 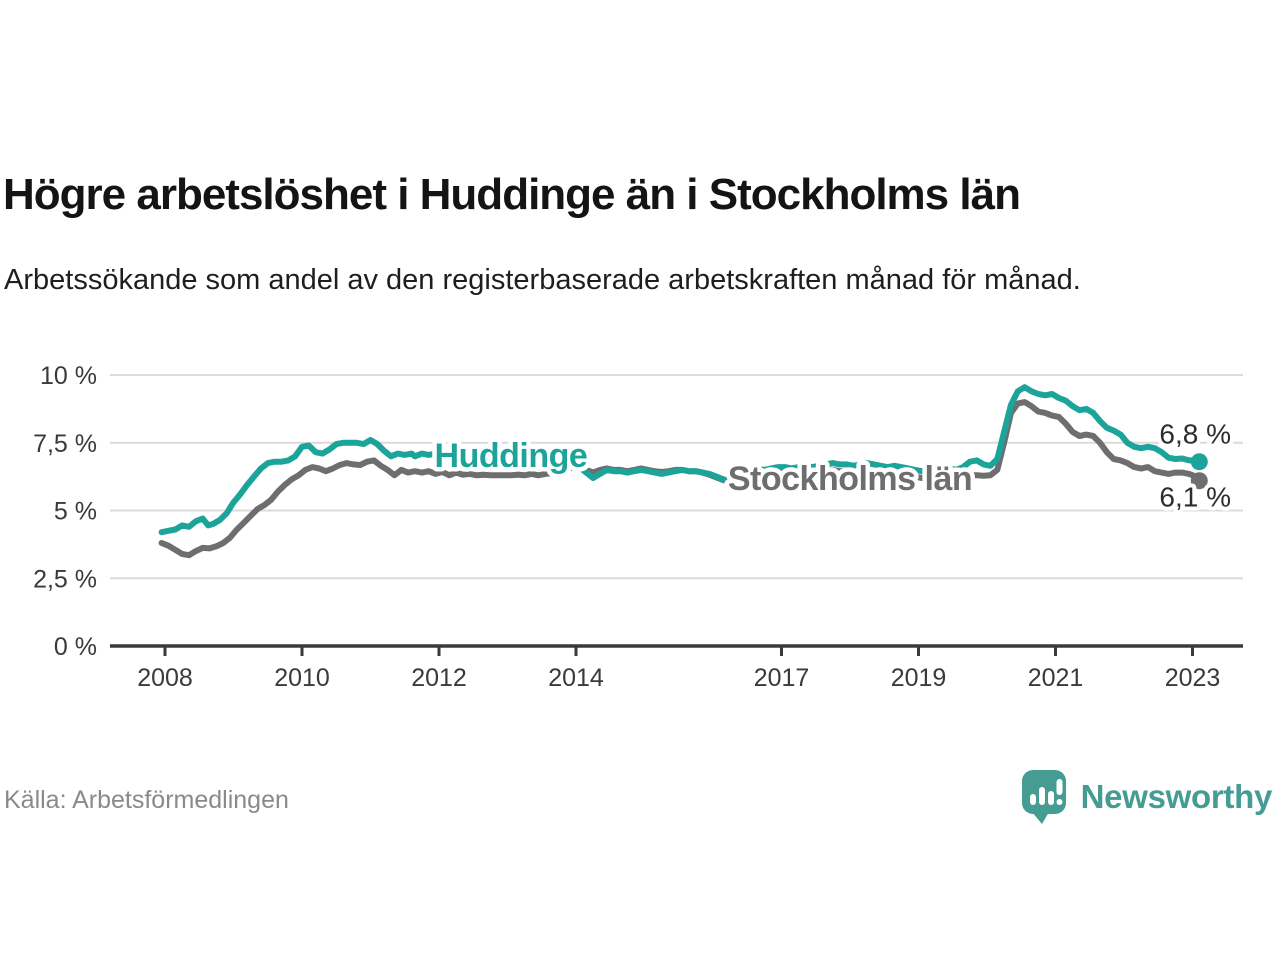 I want to click on huddinge-end-dot, so click(x=1199, y=462).